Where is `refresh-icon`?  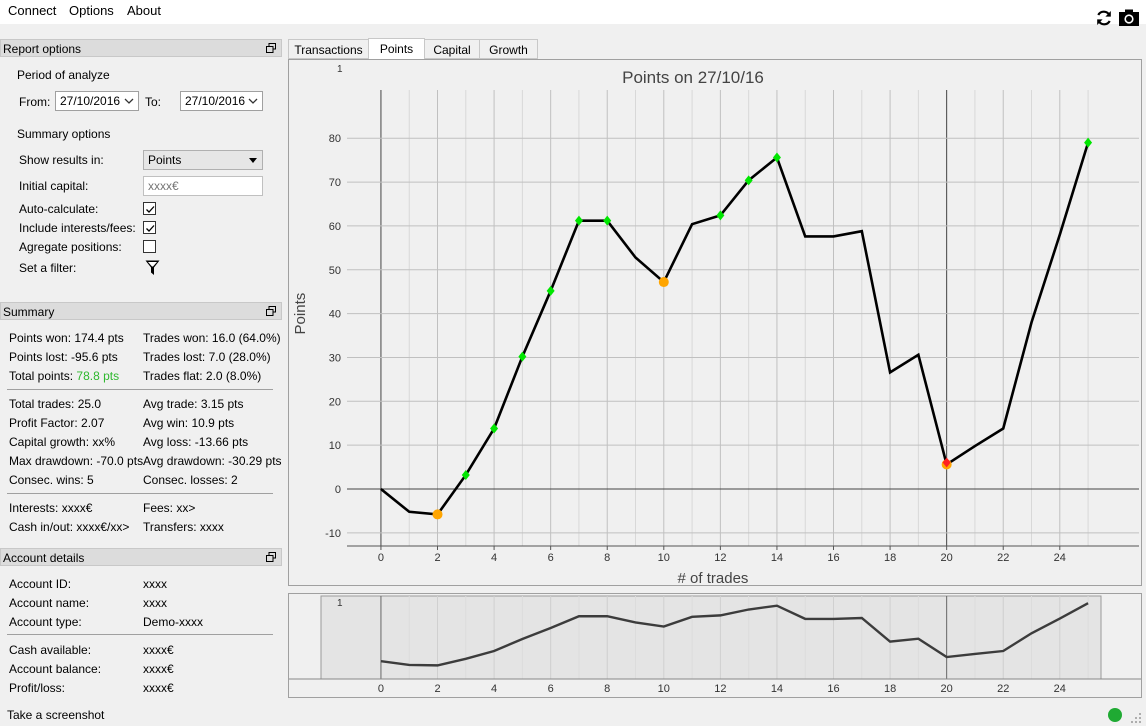 refresh-icon is located at coordinates (1104, 18).